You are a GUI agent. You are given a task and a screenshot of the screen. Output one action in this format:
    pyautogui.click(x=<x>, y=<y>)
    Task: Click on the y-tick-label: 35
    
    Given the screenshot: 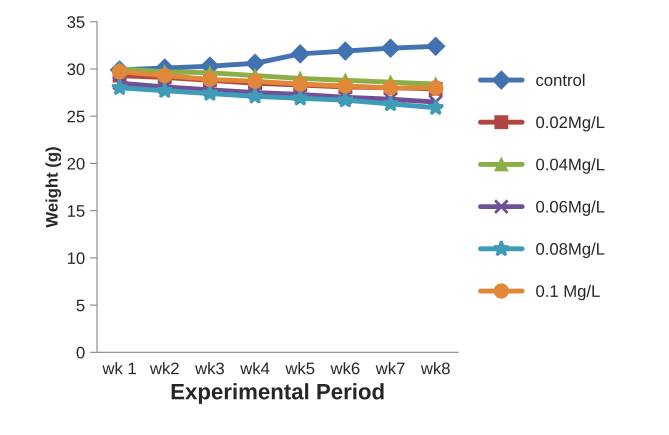 What is the action you would take?
    pyautogui.click(x=76, y=22)
    